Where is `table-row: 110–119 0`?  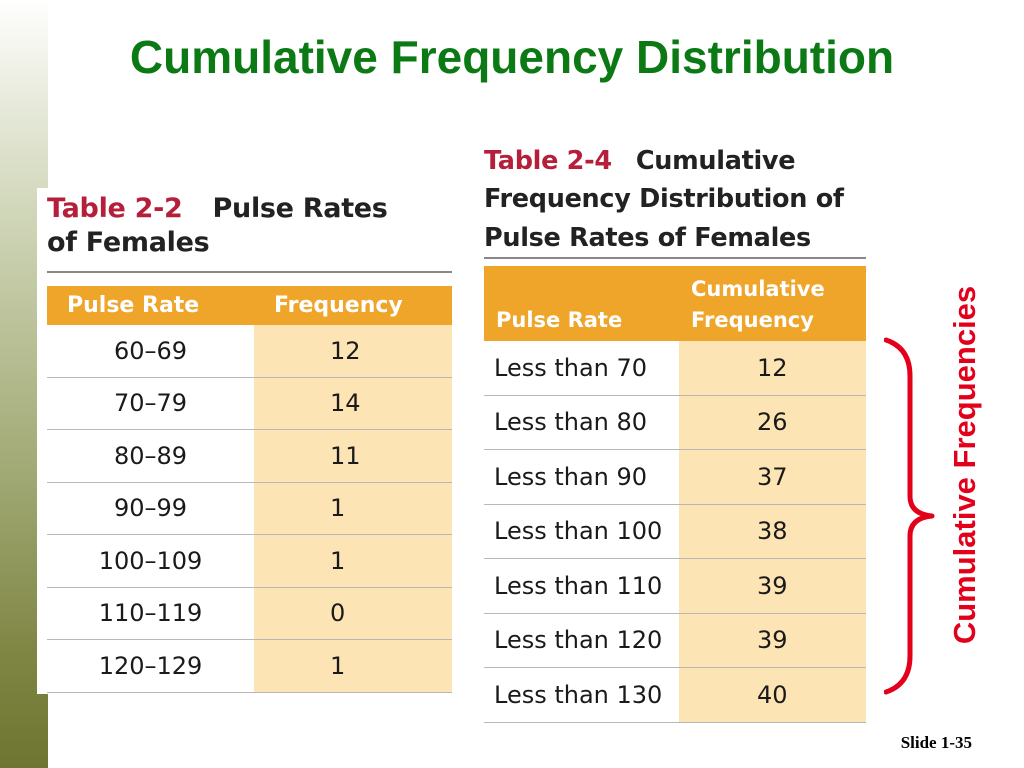
table-row: 110–119 0 is located at coordinates (249, 613).